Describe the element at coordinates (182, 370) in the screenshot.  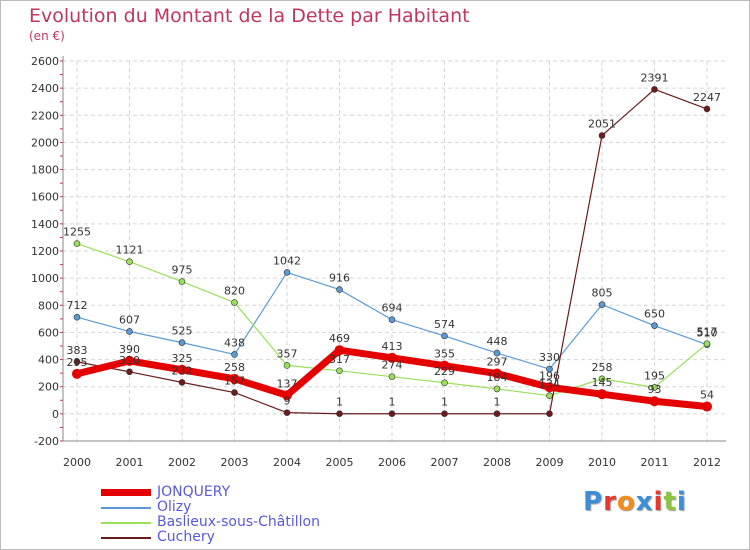
I see `data-label: 232` at that location.